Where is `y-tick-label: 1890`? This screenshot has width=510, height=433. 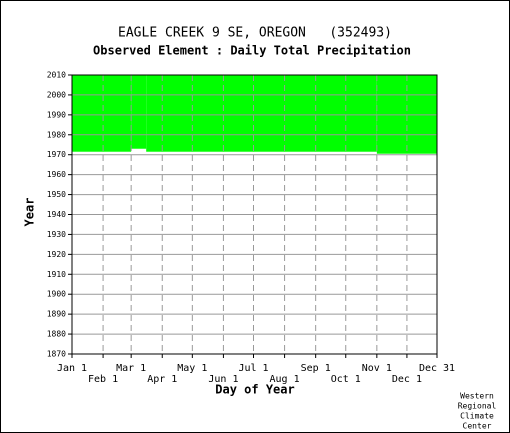
y-tick-label: 1890 is located at coordinates (56, 314).